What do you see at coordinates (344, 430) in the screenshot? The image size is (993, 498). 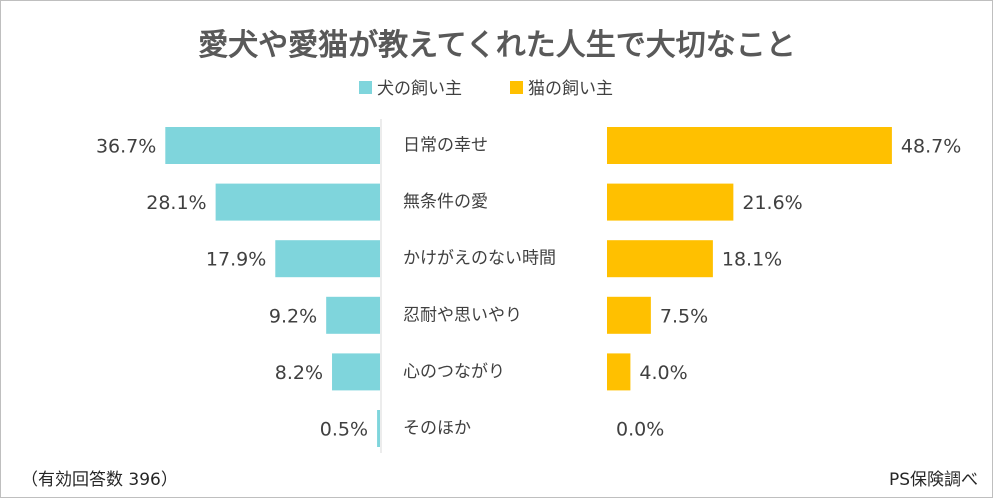 I see `dog-value-label: 0.5%` at bounding box center [344, 430].